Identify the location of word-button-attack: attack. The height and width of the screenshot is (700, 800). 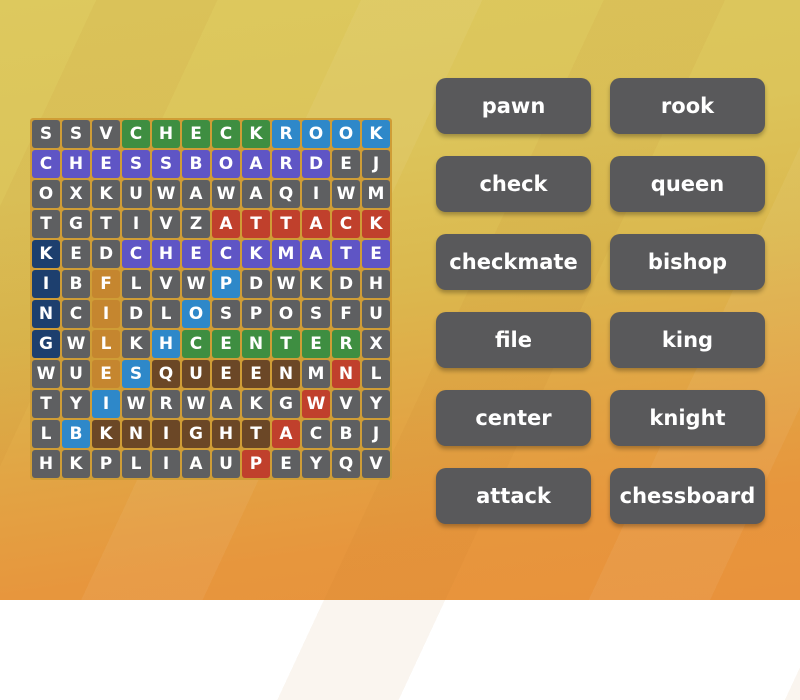
(513, 496).